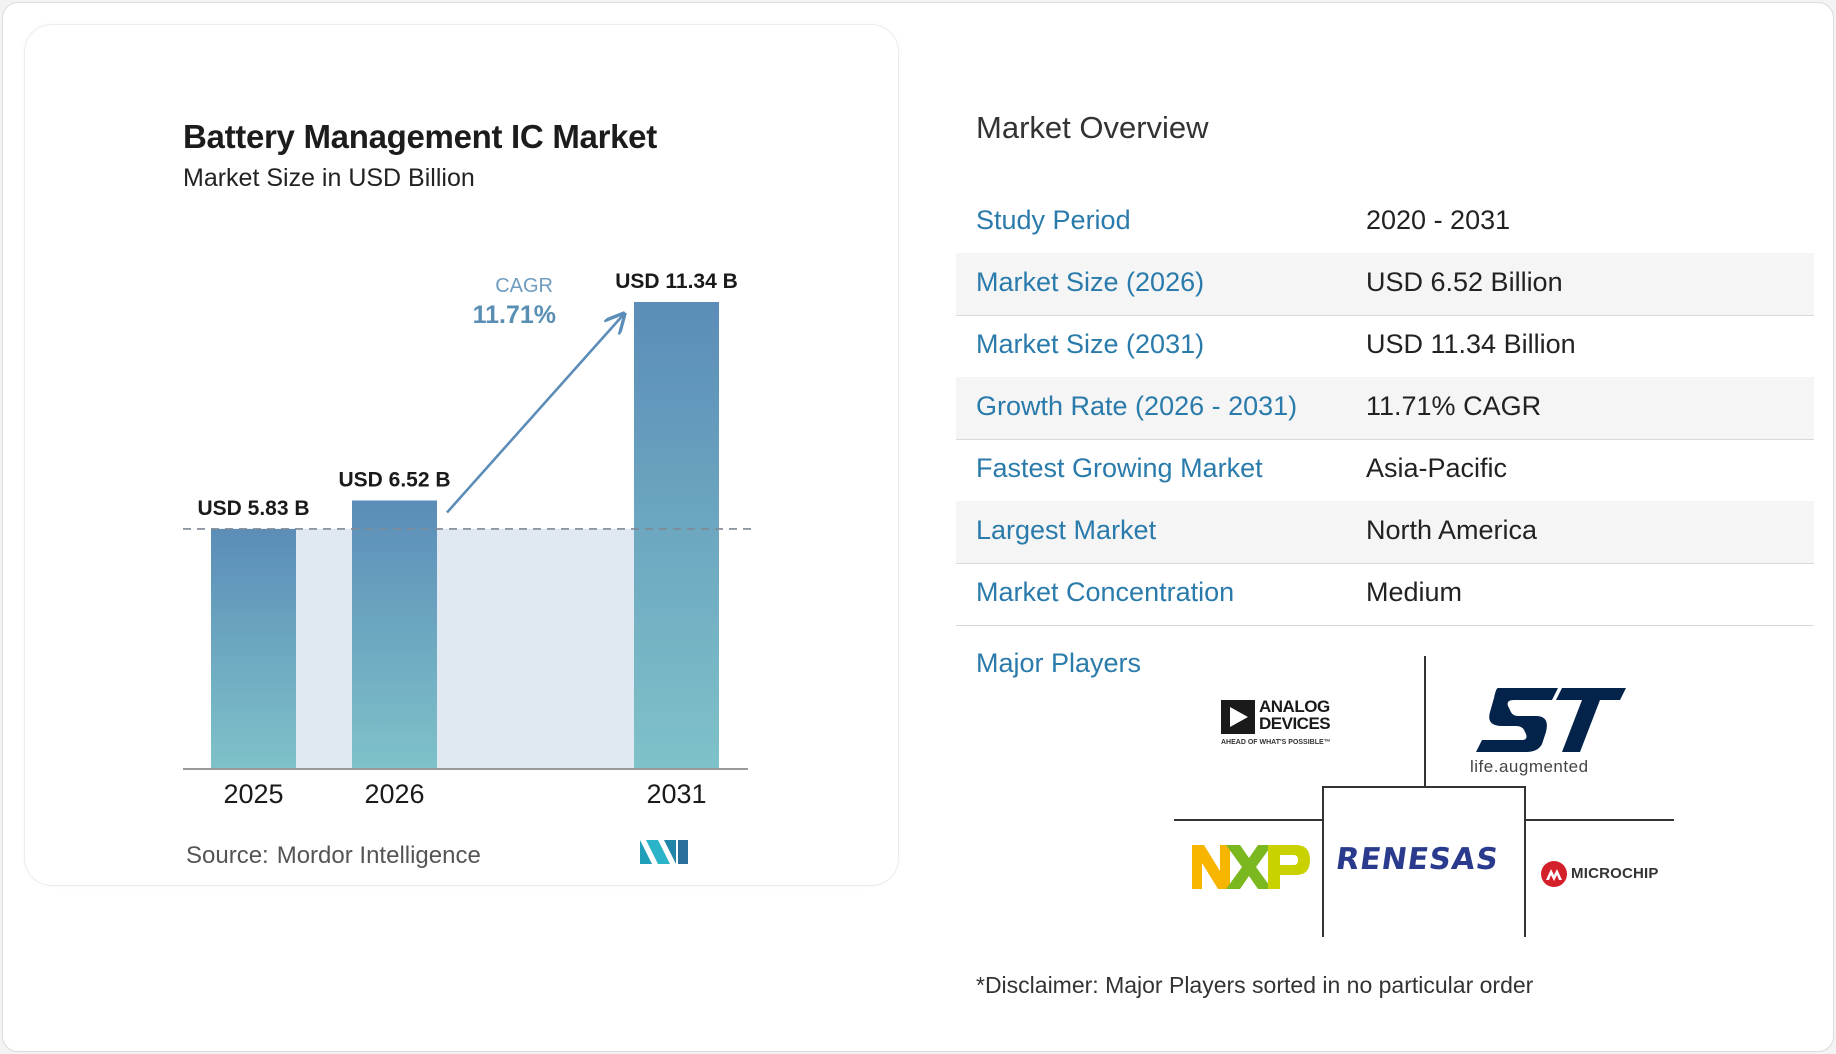 The width and height of the screenshot is (1836, 1054). Describe the element at coordinates (420, 136) in the screenshot. I see `chart-title: Battery Management IC Market` at that location.